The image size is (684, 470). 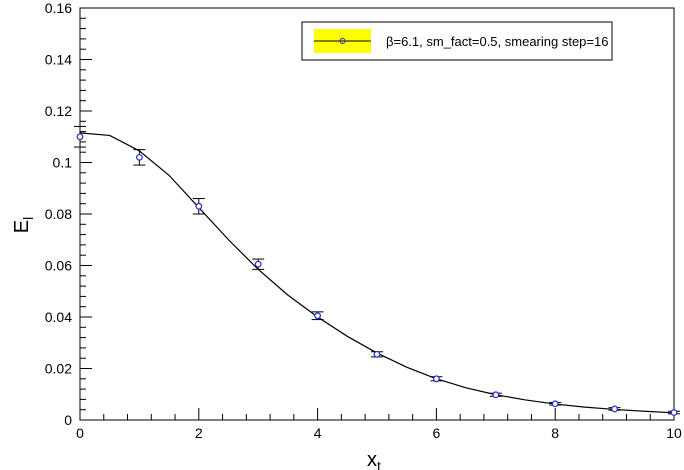 What do you see at coordinates (63, 163) in the screenshot?
I see `y-tick-label: 0.1` at bounding box center [63, 163].